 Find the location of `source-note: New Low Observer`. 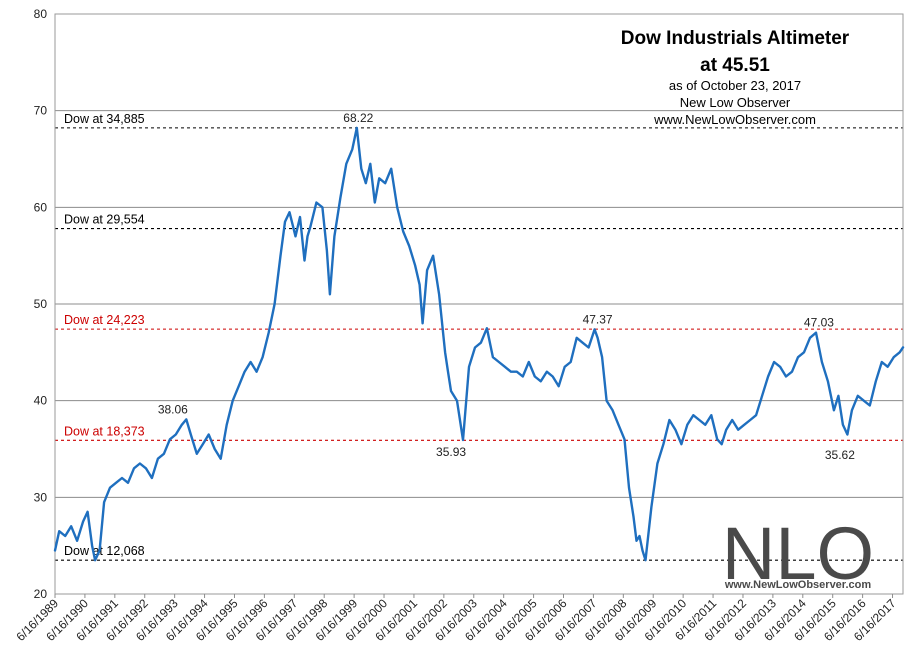

source-note: New Low Observer is located at coordinates (735, 102).